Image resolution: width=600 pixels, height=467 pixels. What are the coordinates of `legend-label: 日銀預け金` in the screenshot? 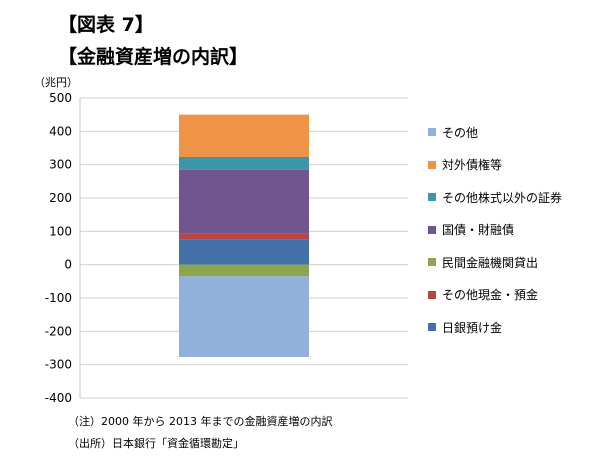 It's located at (472, 327).